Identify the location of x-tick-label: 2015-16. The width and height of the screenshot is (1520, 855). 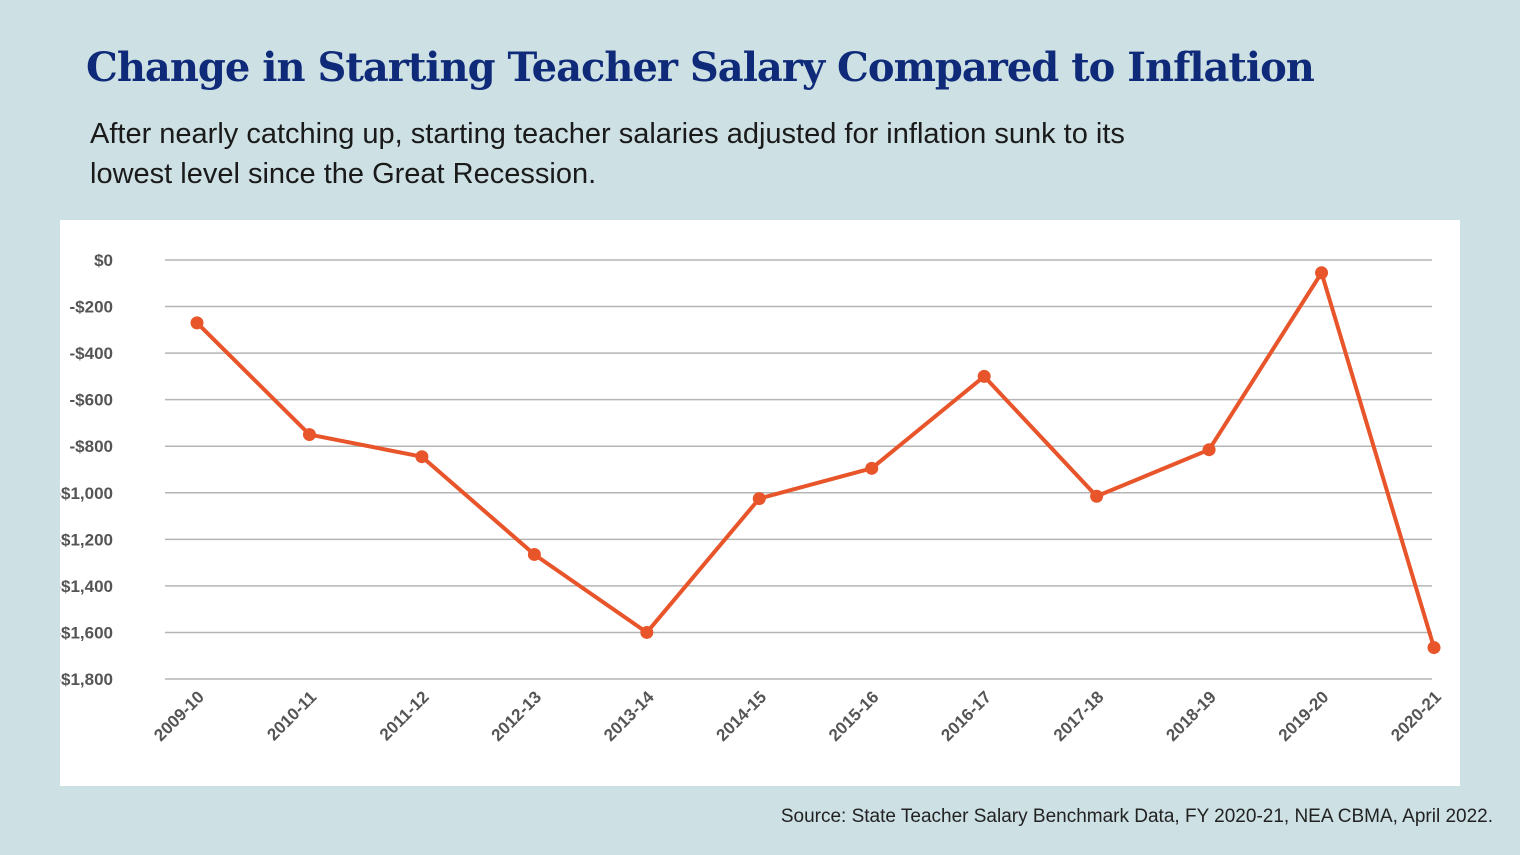
(854, 716).